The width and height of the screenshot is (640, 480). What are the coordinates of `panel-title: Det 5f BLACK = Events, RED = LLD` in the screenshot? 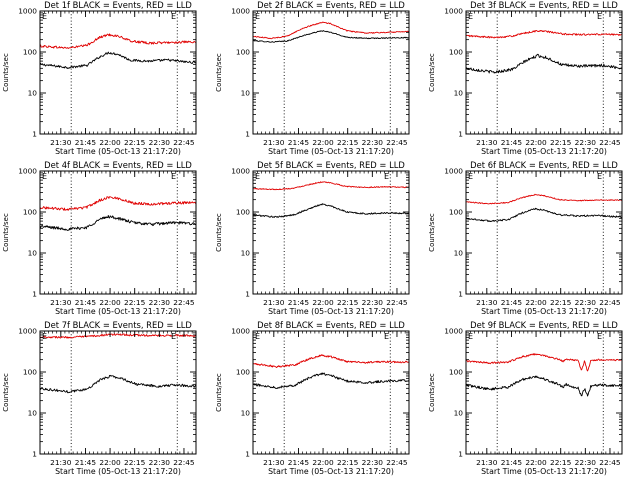 It's located at (331, 165).